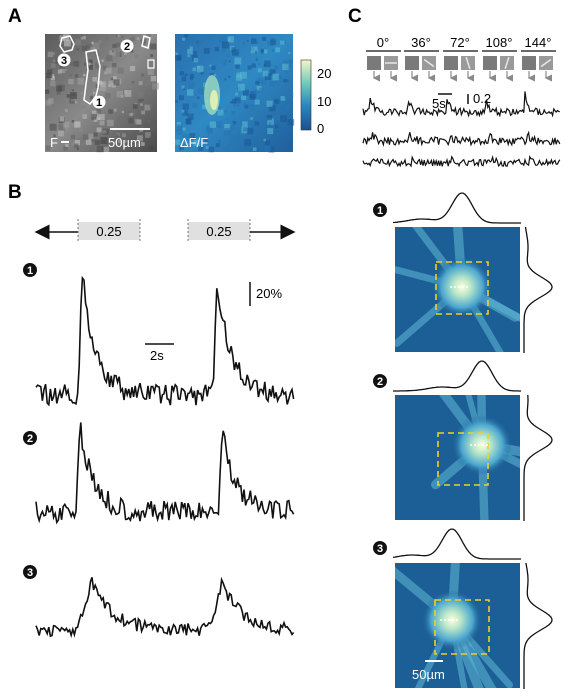 This screenshot has width=570, height=699. What do you see at coordinates (269, 293) in the screenshot?
I see `amp-scale-20-label: 20%` at bounding box center [269, 293].